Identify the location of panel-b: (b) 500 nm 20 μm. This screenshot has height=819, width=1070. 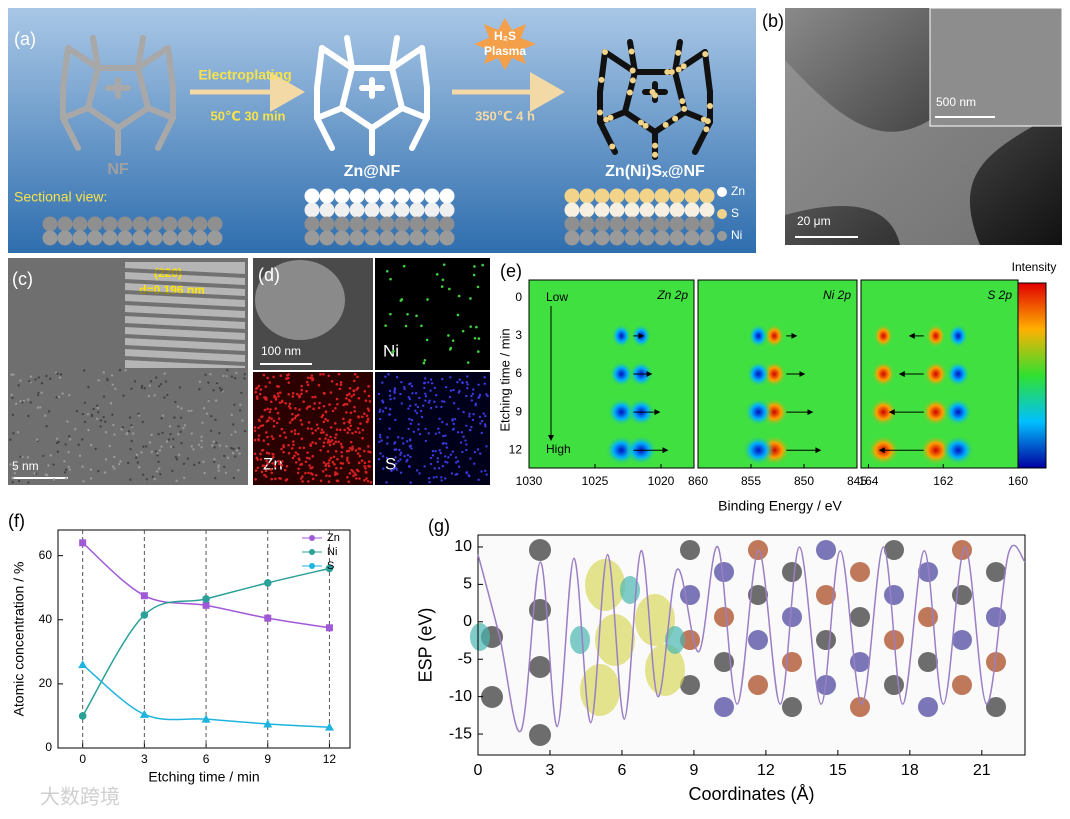
(912, 126).